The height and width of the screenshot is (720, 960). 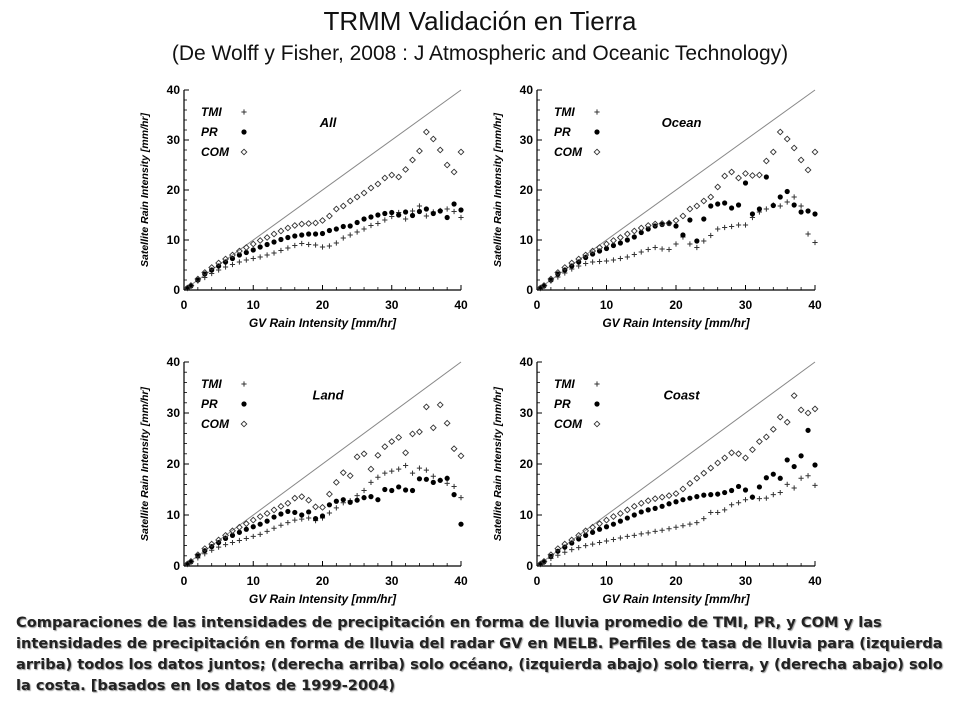 I want to click on legend-label-tmi: TMI, so click(x=564, y=384).